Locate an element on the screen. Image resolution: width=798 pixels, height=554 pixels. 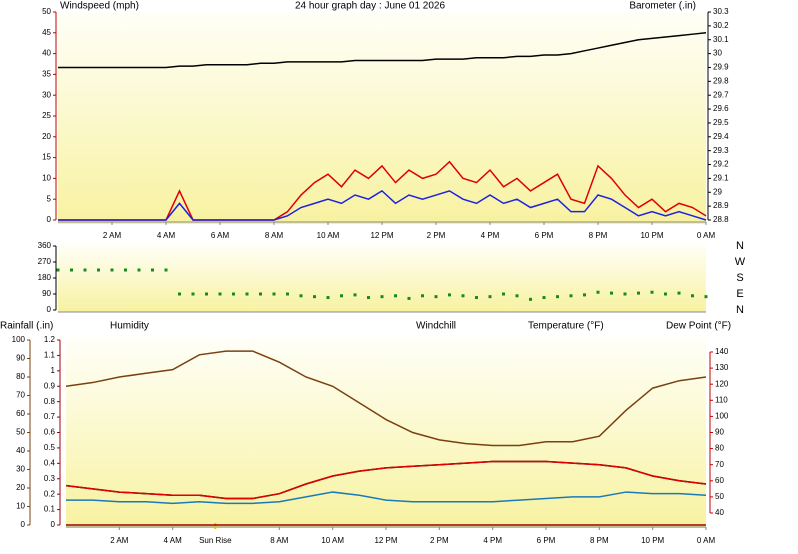
y2-tick-label: 29.2 is located at coordinates (721, 164).